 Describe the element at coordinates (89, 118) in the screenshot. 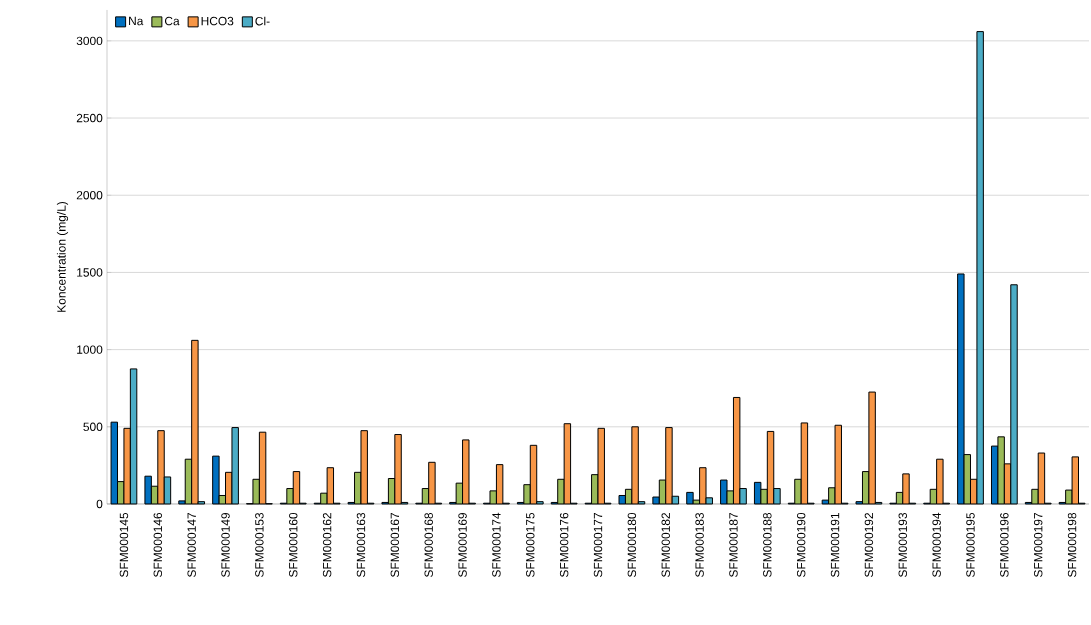

I see `y-tick-label: 2500` at that location.